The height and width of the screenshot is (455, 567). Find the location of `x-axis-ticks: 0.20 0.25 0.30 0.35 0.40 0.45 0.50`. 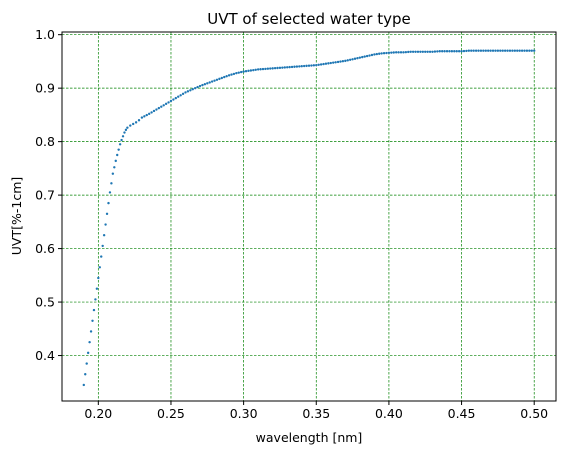

x-axis-ticks: 0.20 0.25 0.30 0.35 0.40 0.45 0.50 is located at coordinates (316, 411).